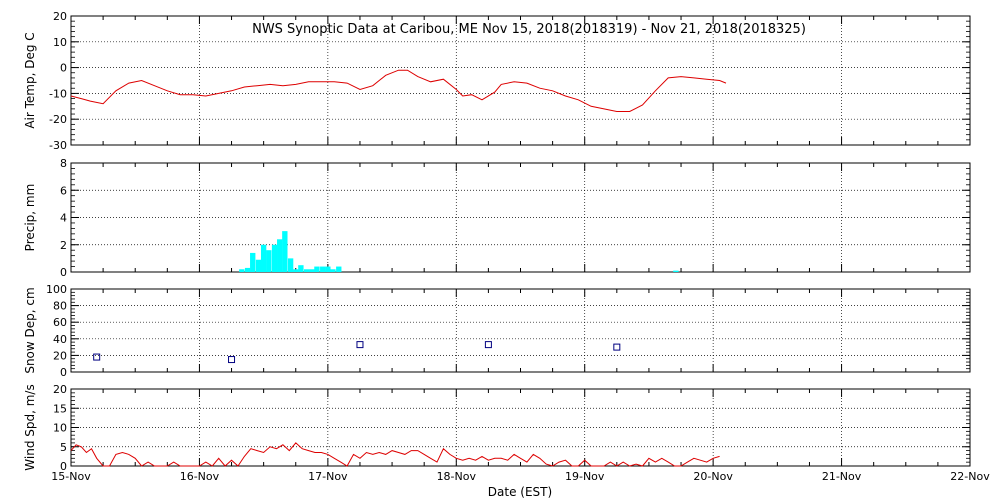 Image resolution: width=1000 pixels, height=500 pixels. Describe the element at coordinates (30, 427) in the screenshot. I see `wind-speed-ylabel: Wind Spd, m/s` at that location.